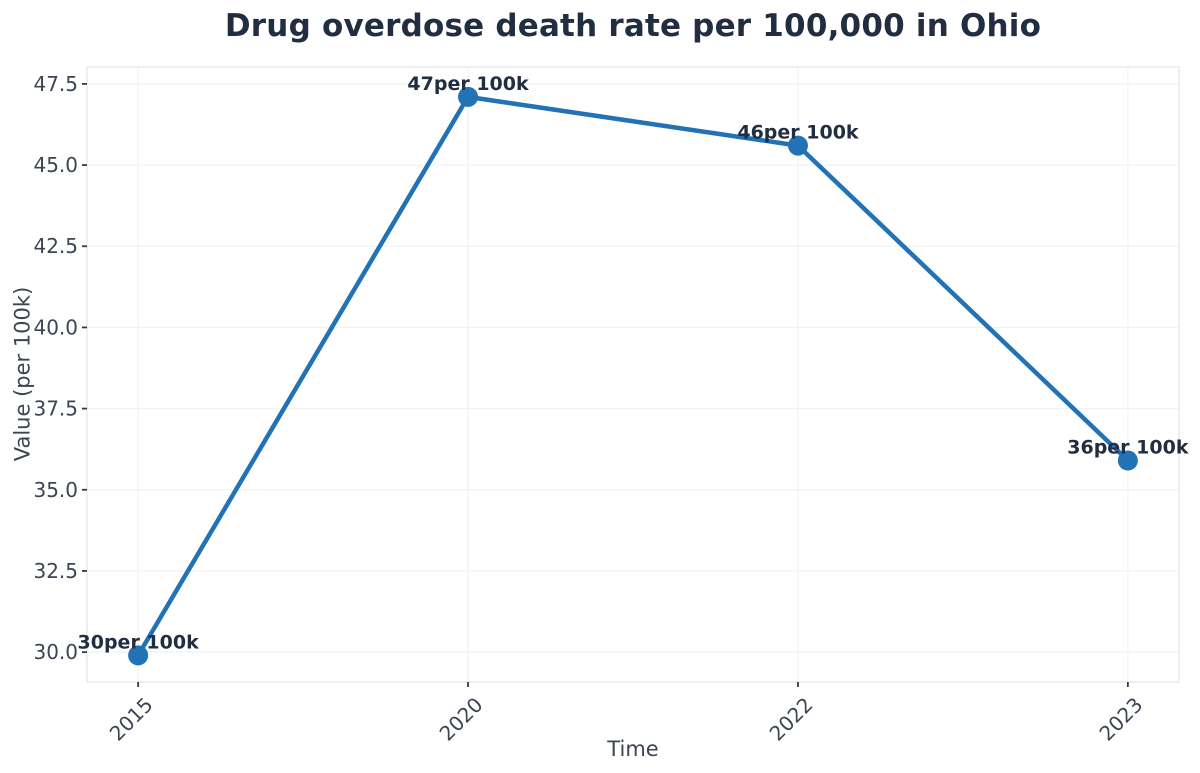 The image size is (1200, 773). What do you see at coordinates (461, 719) in the screenshot?
I see `x-tick-label: 2020` at bounding box center [461, 719].